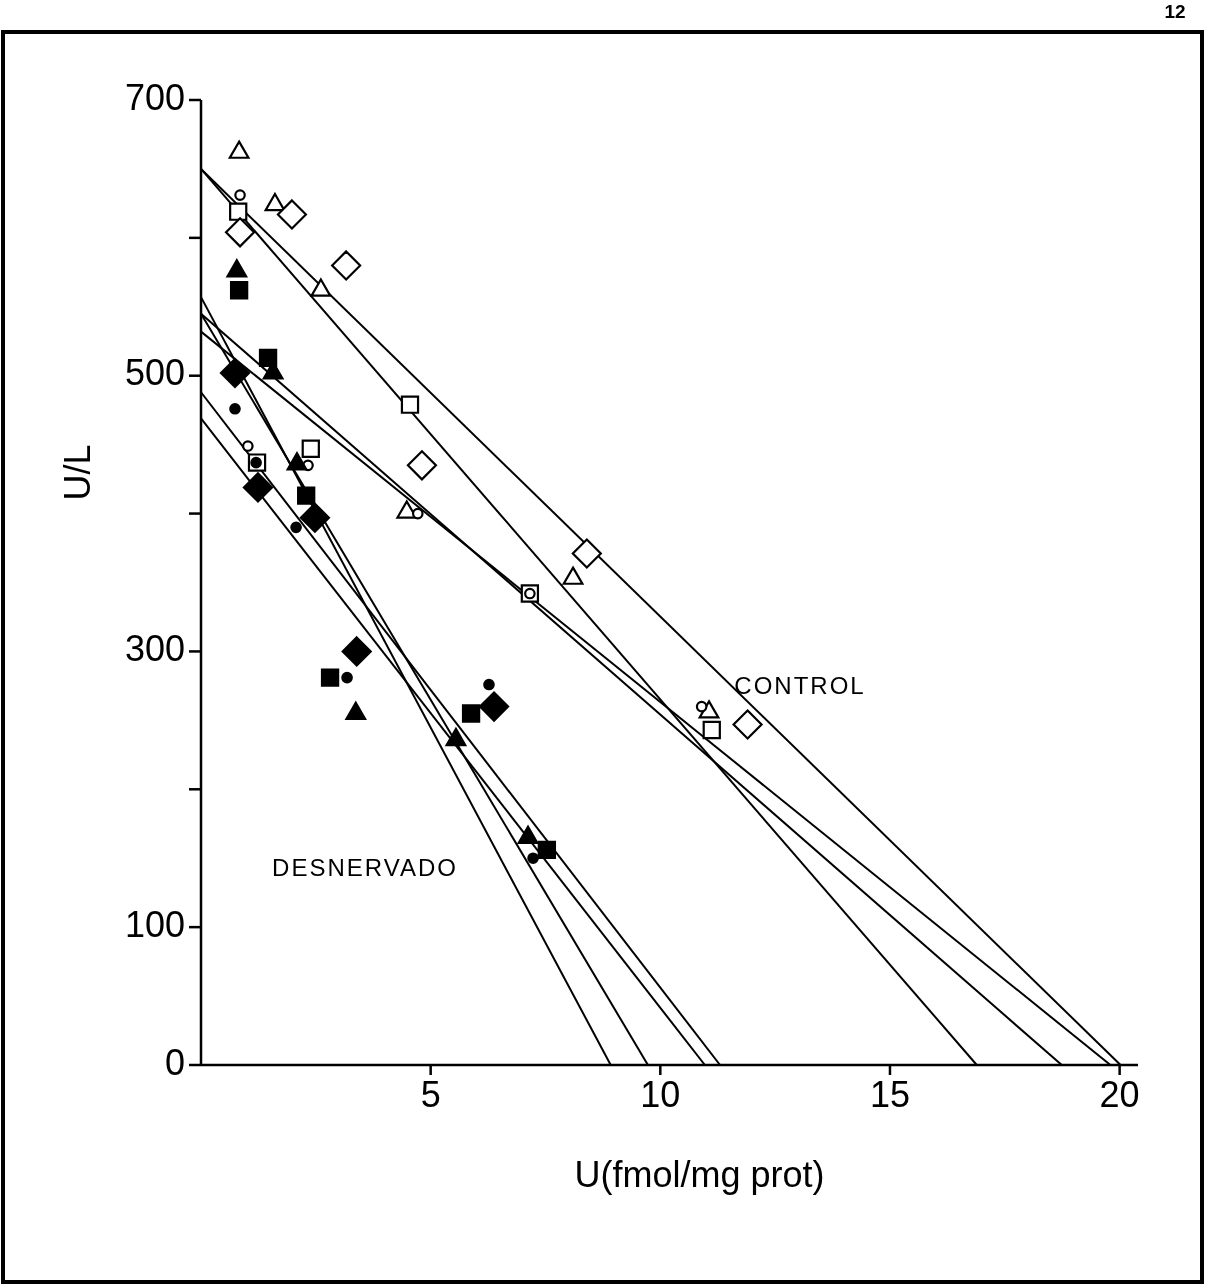 This screenshot has height=1285, width=1205. Describe the element at coordinates (154, 373) in the screenshot. I see `y-tick-label: 500` at that location.